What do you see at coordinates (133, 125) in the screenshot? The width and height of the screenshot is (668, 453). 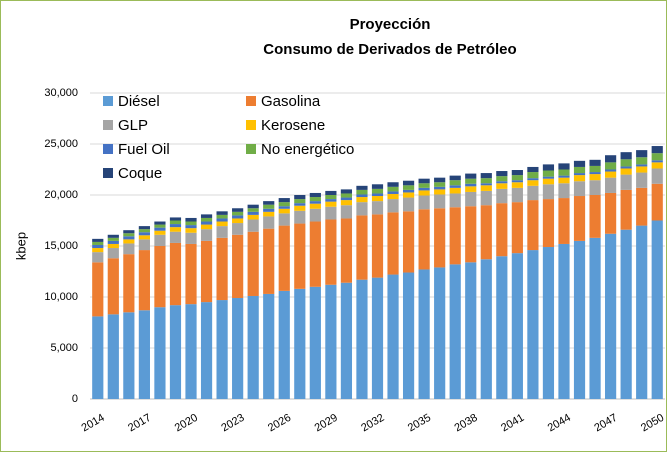 I see `legend-label: GLP` at bounding box center [133, 125].